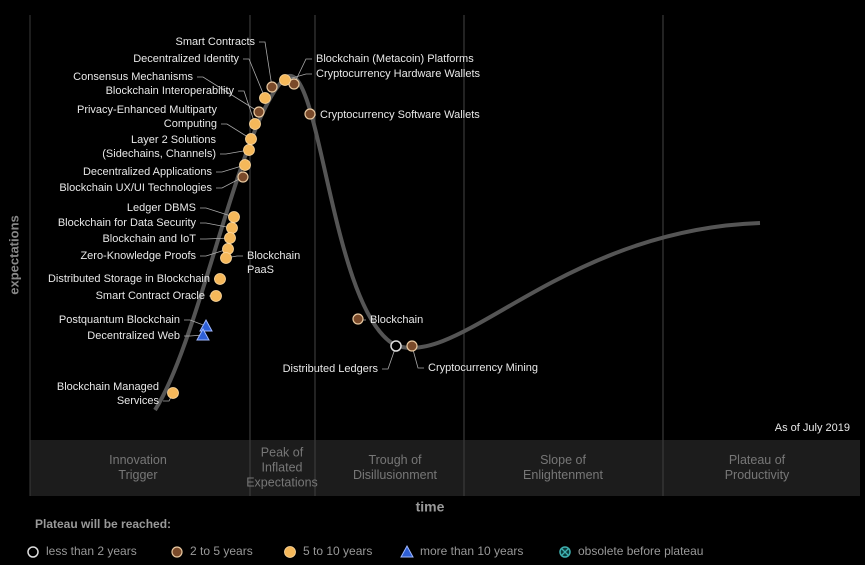  What do you see at coordinates (119, 320) in the screenshot?
I see `item-label: Postquantum Blockchain` at bounding box center [119, 320].